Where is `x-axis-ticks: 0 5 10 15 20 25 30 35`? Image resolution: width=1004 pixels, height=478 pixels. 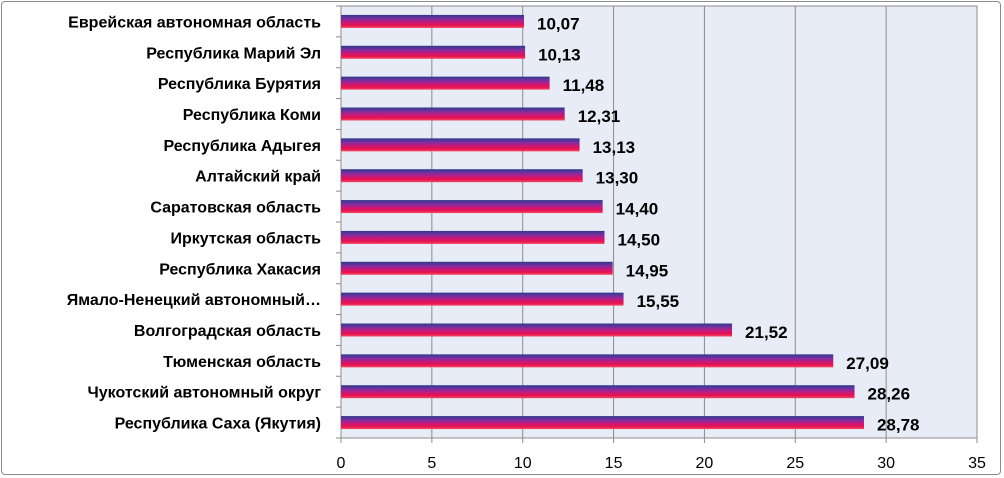
x-axis-ticks: 0 5 10 15 20 25 30 35 is located at coordinates (661, 463).